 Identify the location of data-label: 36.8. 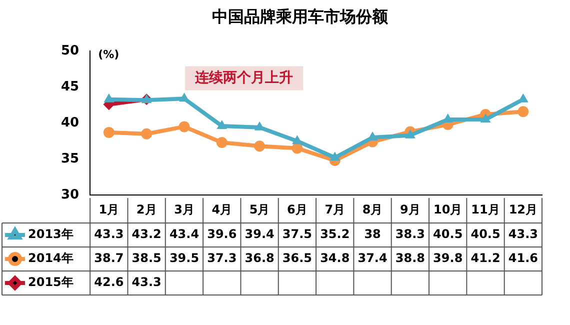
(259, 258).